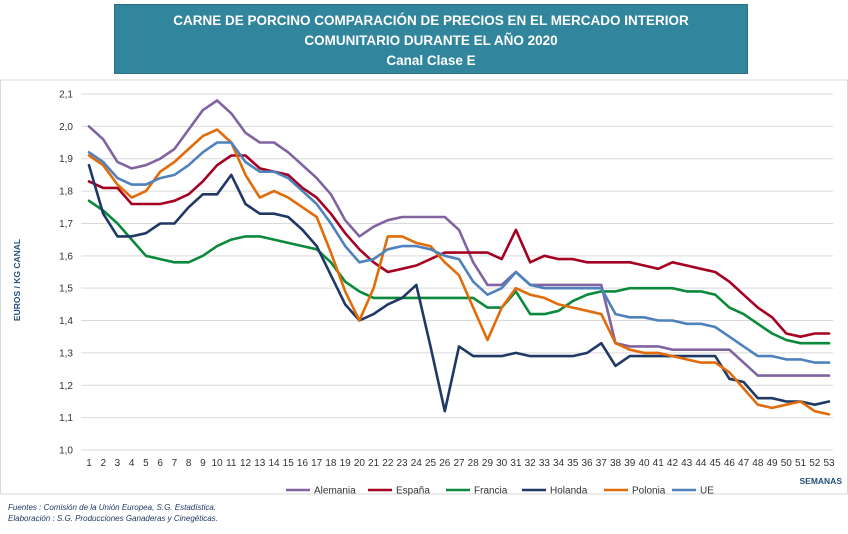 This screenshot has width=848, height=534. What do you see at coordinates (602, 463) in the screenshot?
I see `x-tick-label: 37` at bounding box center [602, 463].